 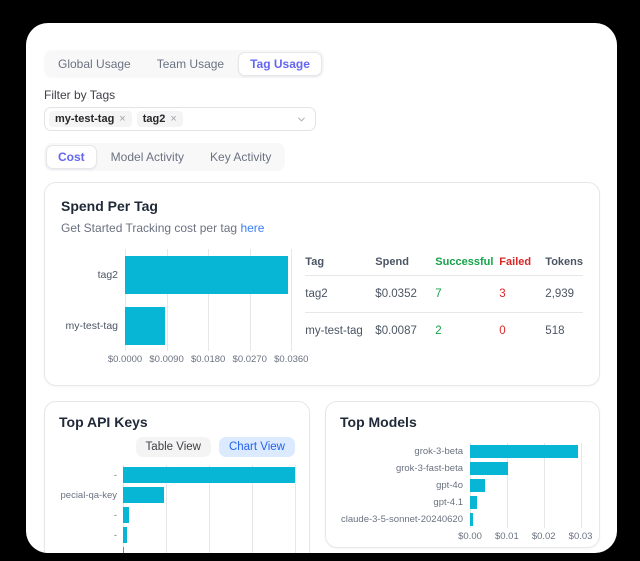 I want to click on filter-by-tags-label: Filter by Tags, so click(x=80, y=95).